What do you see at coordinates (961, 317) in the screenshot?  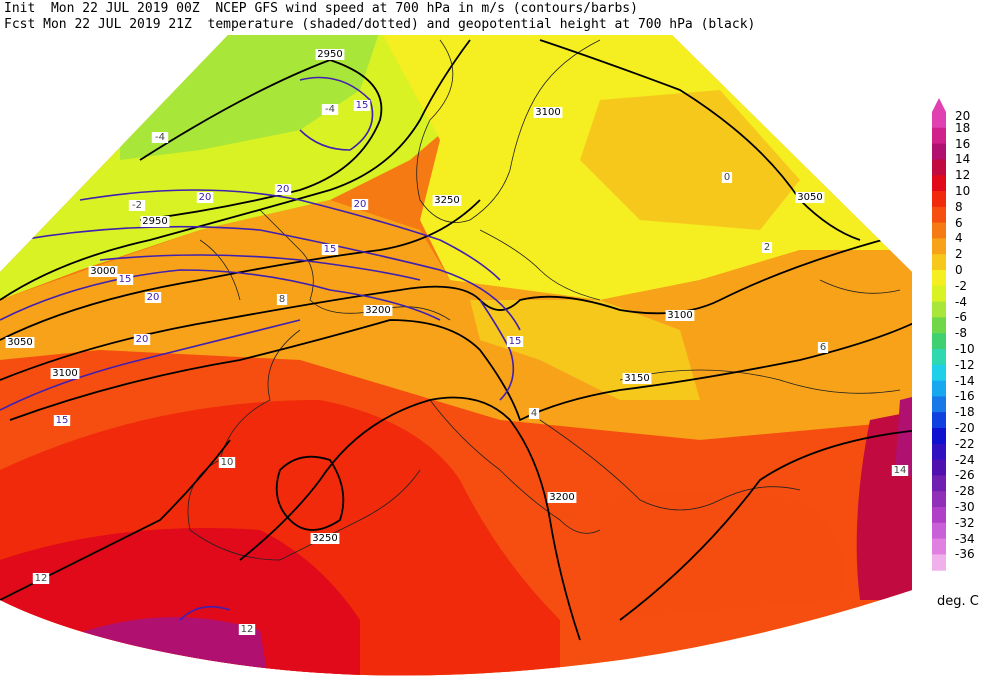 I see `colorbar-label: -6` at bounding box center [961, 317].